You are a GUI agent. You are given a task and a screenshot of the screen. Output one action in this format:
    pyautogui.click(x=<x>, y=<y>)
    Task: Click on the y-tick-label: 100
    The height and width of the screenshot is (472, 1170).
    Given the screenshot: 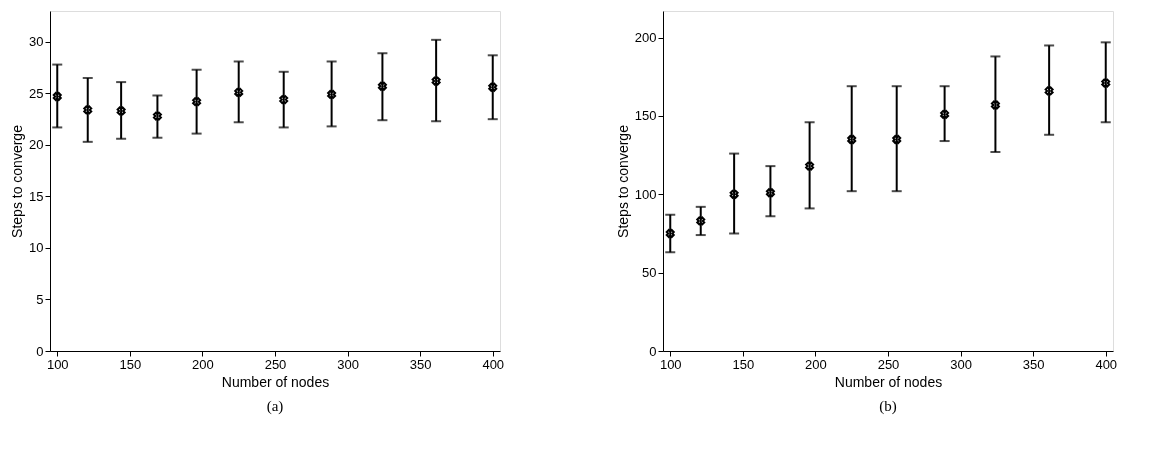 What is the action you would take?
    pyautogui.click(x=645, y=194)
    